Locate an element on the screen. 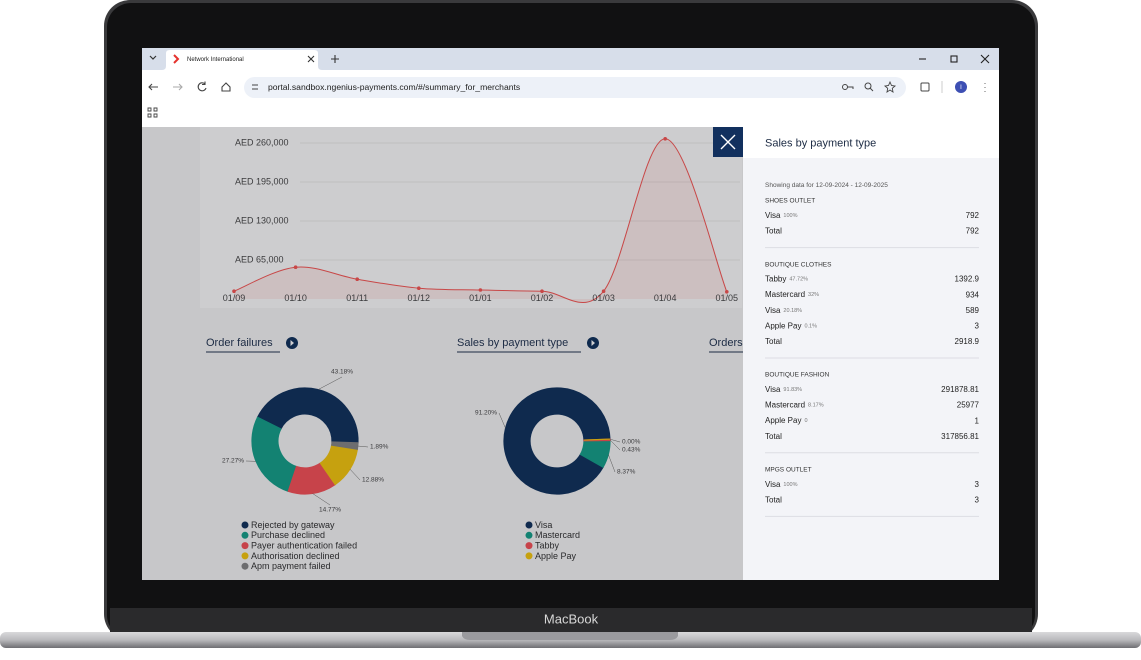 This screenshot has height=660, width=1141. merchant-name: BOUTIQUE FASHION is located at coordinates (797, 375).